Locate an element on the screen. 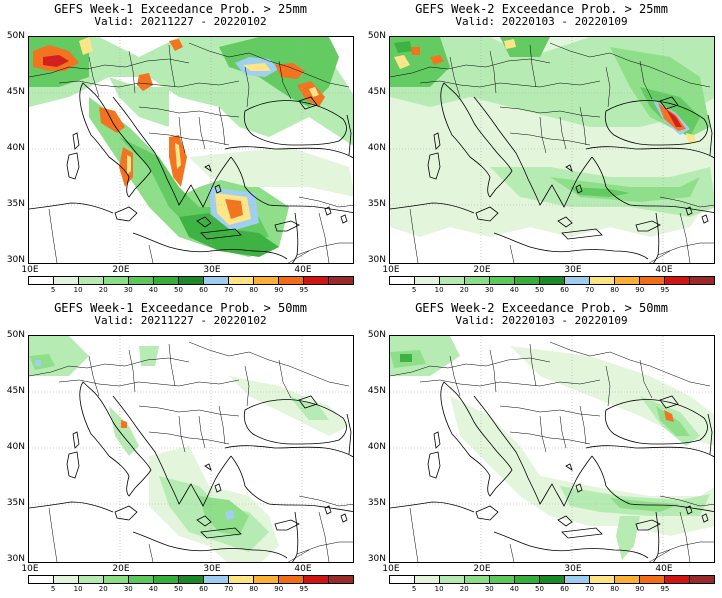 The width and height of the screenshot is (722, 598). lon-label: 30E is located at coordinates (212, 270).